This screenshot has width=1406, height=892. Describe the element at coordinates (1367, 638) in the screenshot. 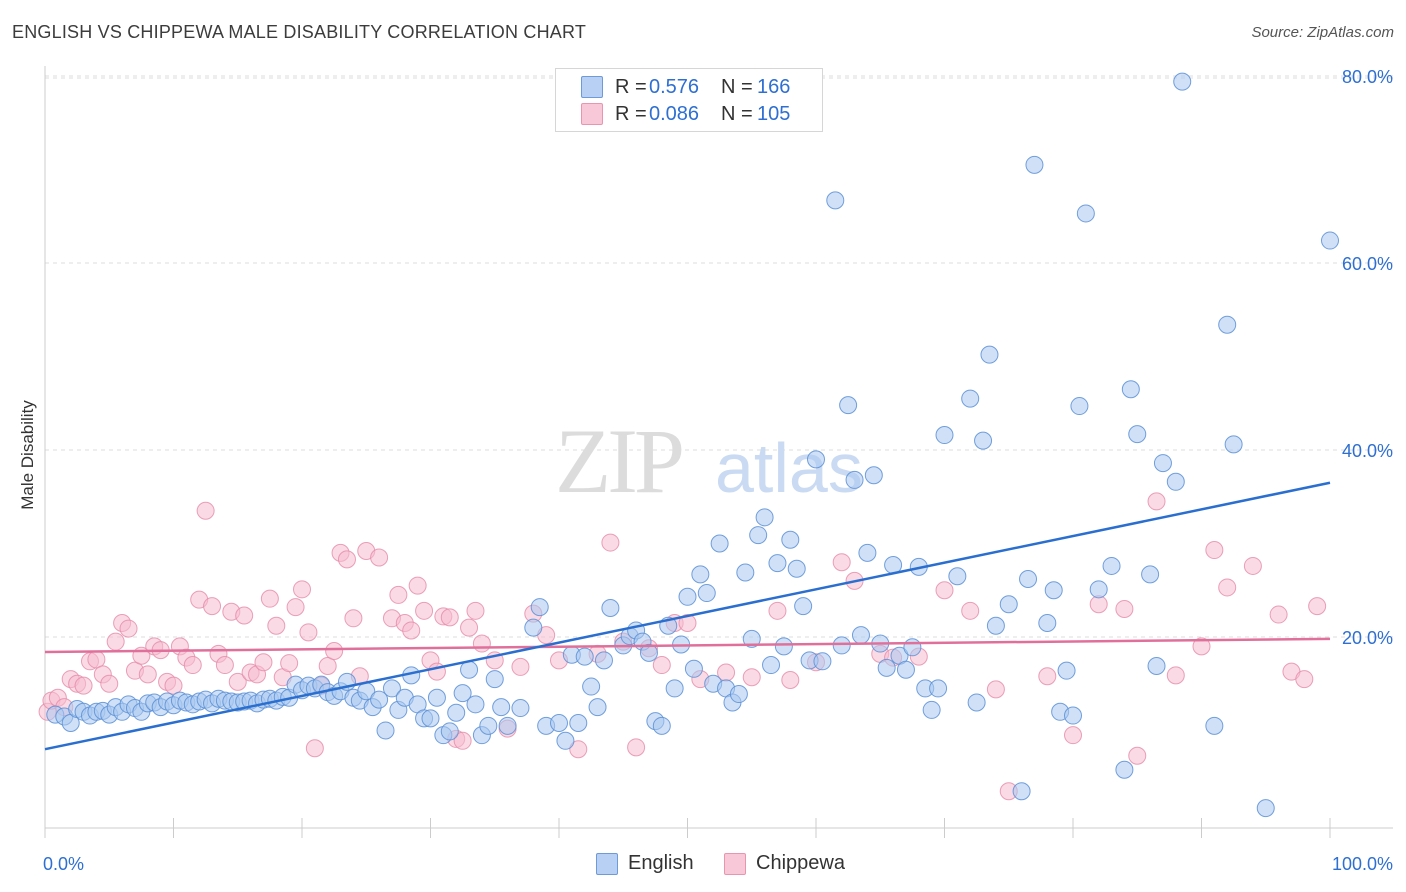

I see `y-tick-label: 20.0%` at that location.